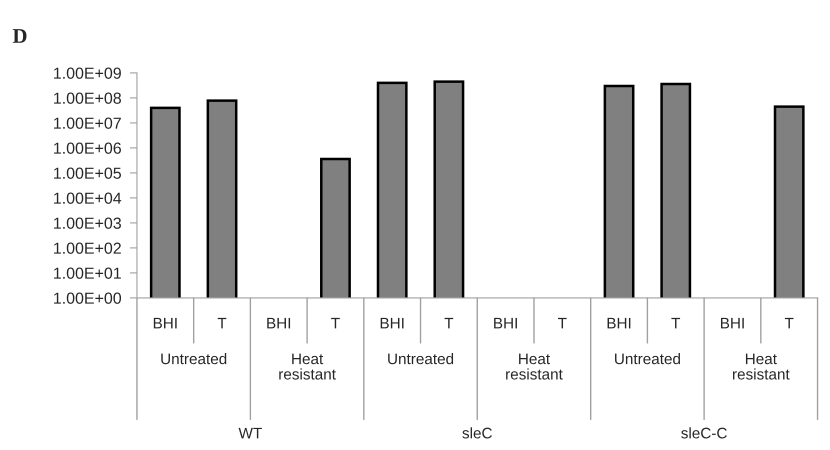 Image resolution: width=830 pixels, height=450 pixels. Describe the element at coordinates (87, 73) in the screenshot. I see `y-tick-label: 1.00E+09` at that location.